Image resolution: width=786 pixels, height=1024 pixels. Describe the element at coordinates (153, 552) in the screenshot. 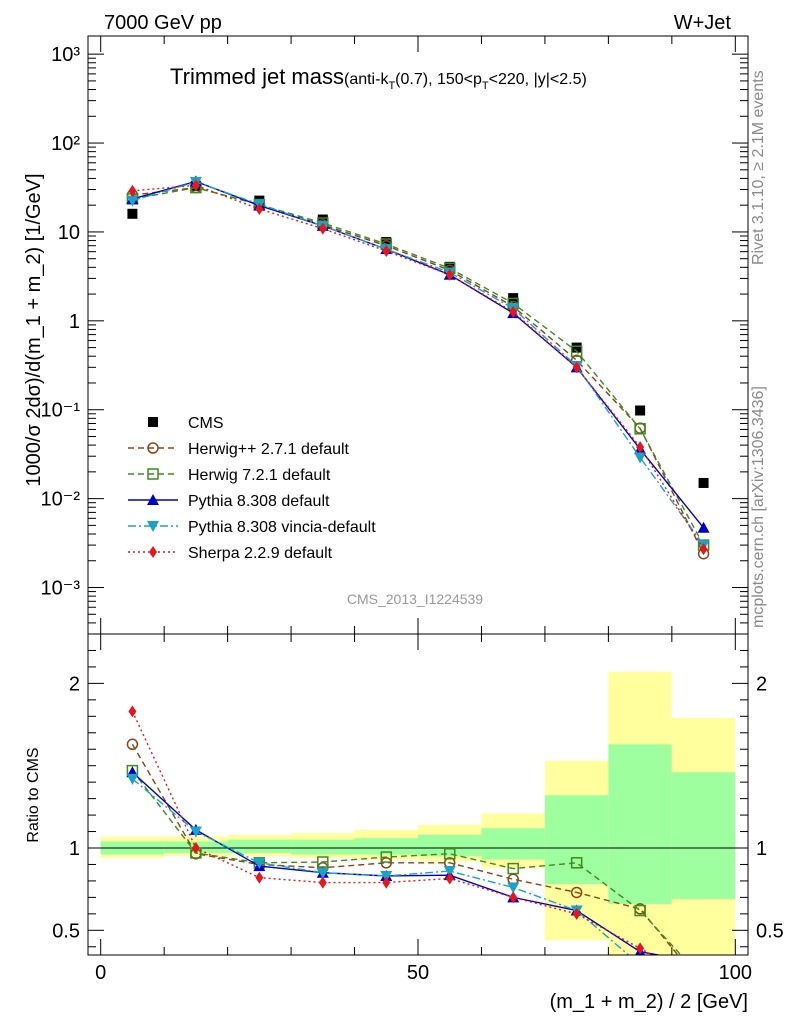

I see `legend-marker-sherpa` at that location.